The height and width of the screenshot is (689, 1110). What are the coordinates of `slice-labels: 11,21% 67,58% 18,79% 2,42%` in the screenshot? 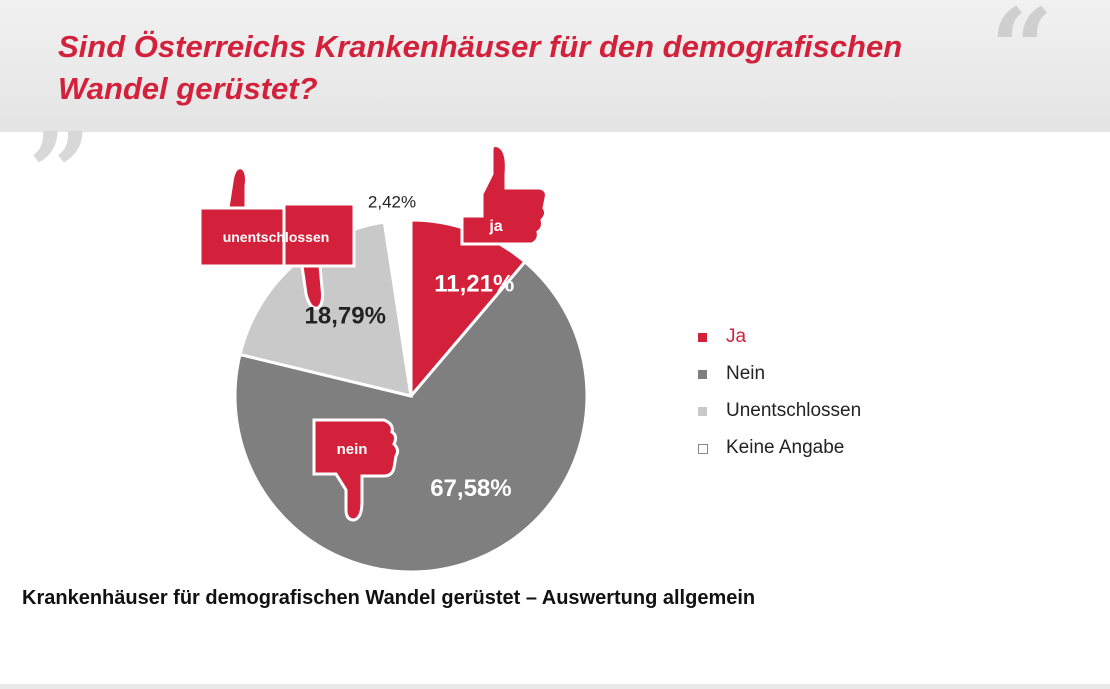 It's located at (410, 347).